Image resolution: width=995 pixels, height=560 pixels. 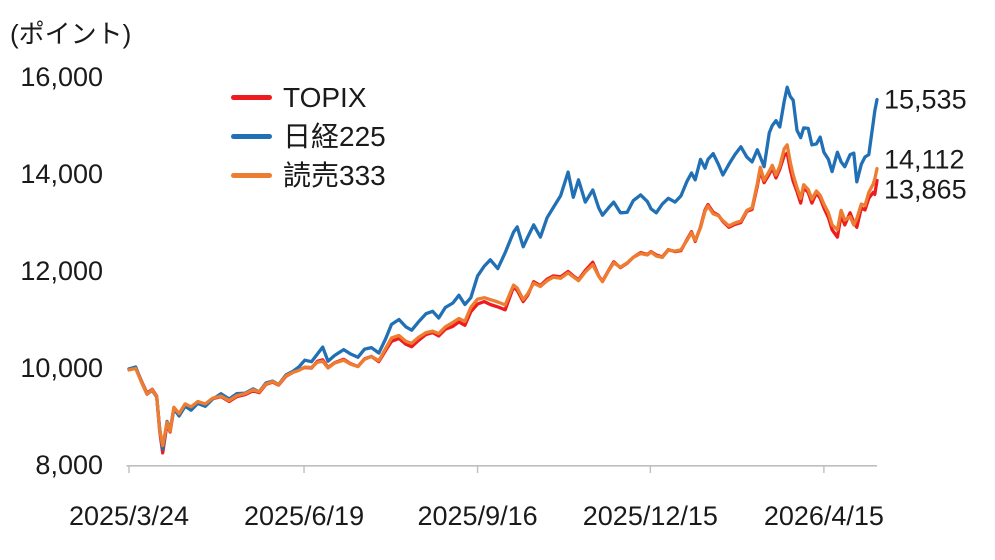 I want to click on series-end-value: 13,865, so click(x=925, y=189).